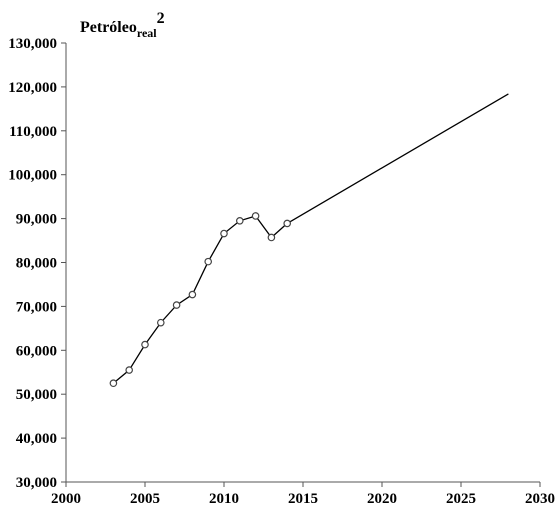  Describe the element at coordinates (36, 307) in the screenshot. I see `y-tick-label: 70,000` at that location.